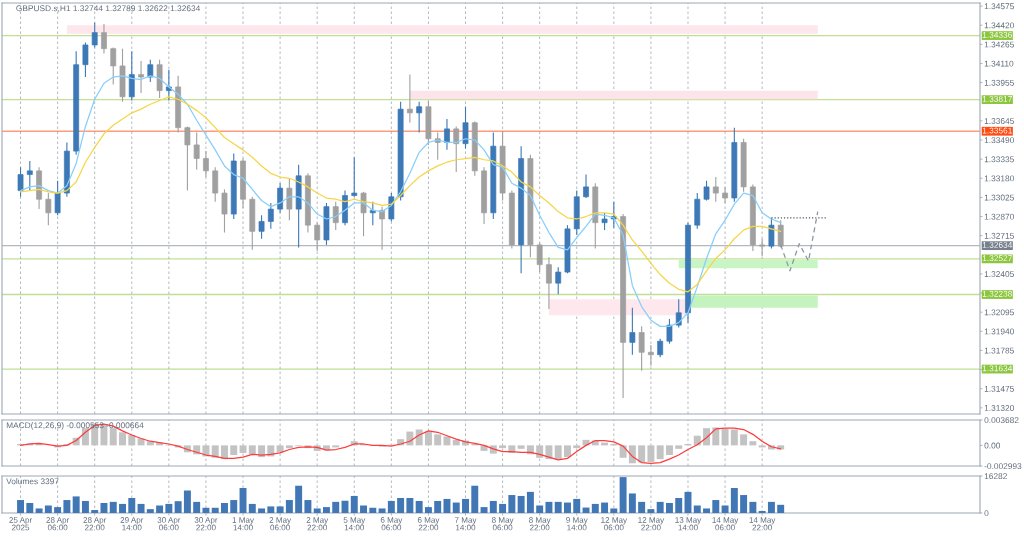 This screenshot has height=537, width=1024. Describe the element at coordinates (999, 312) in the screenshot. I see `y-tick-label: 1.32095` at that location.